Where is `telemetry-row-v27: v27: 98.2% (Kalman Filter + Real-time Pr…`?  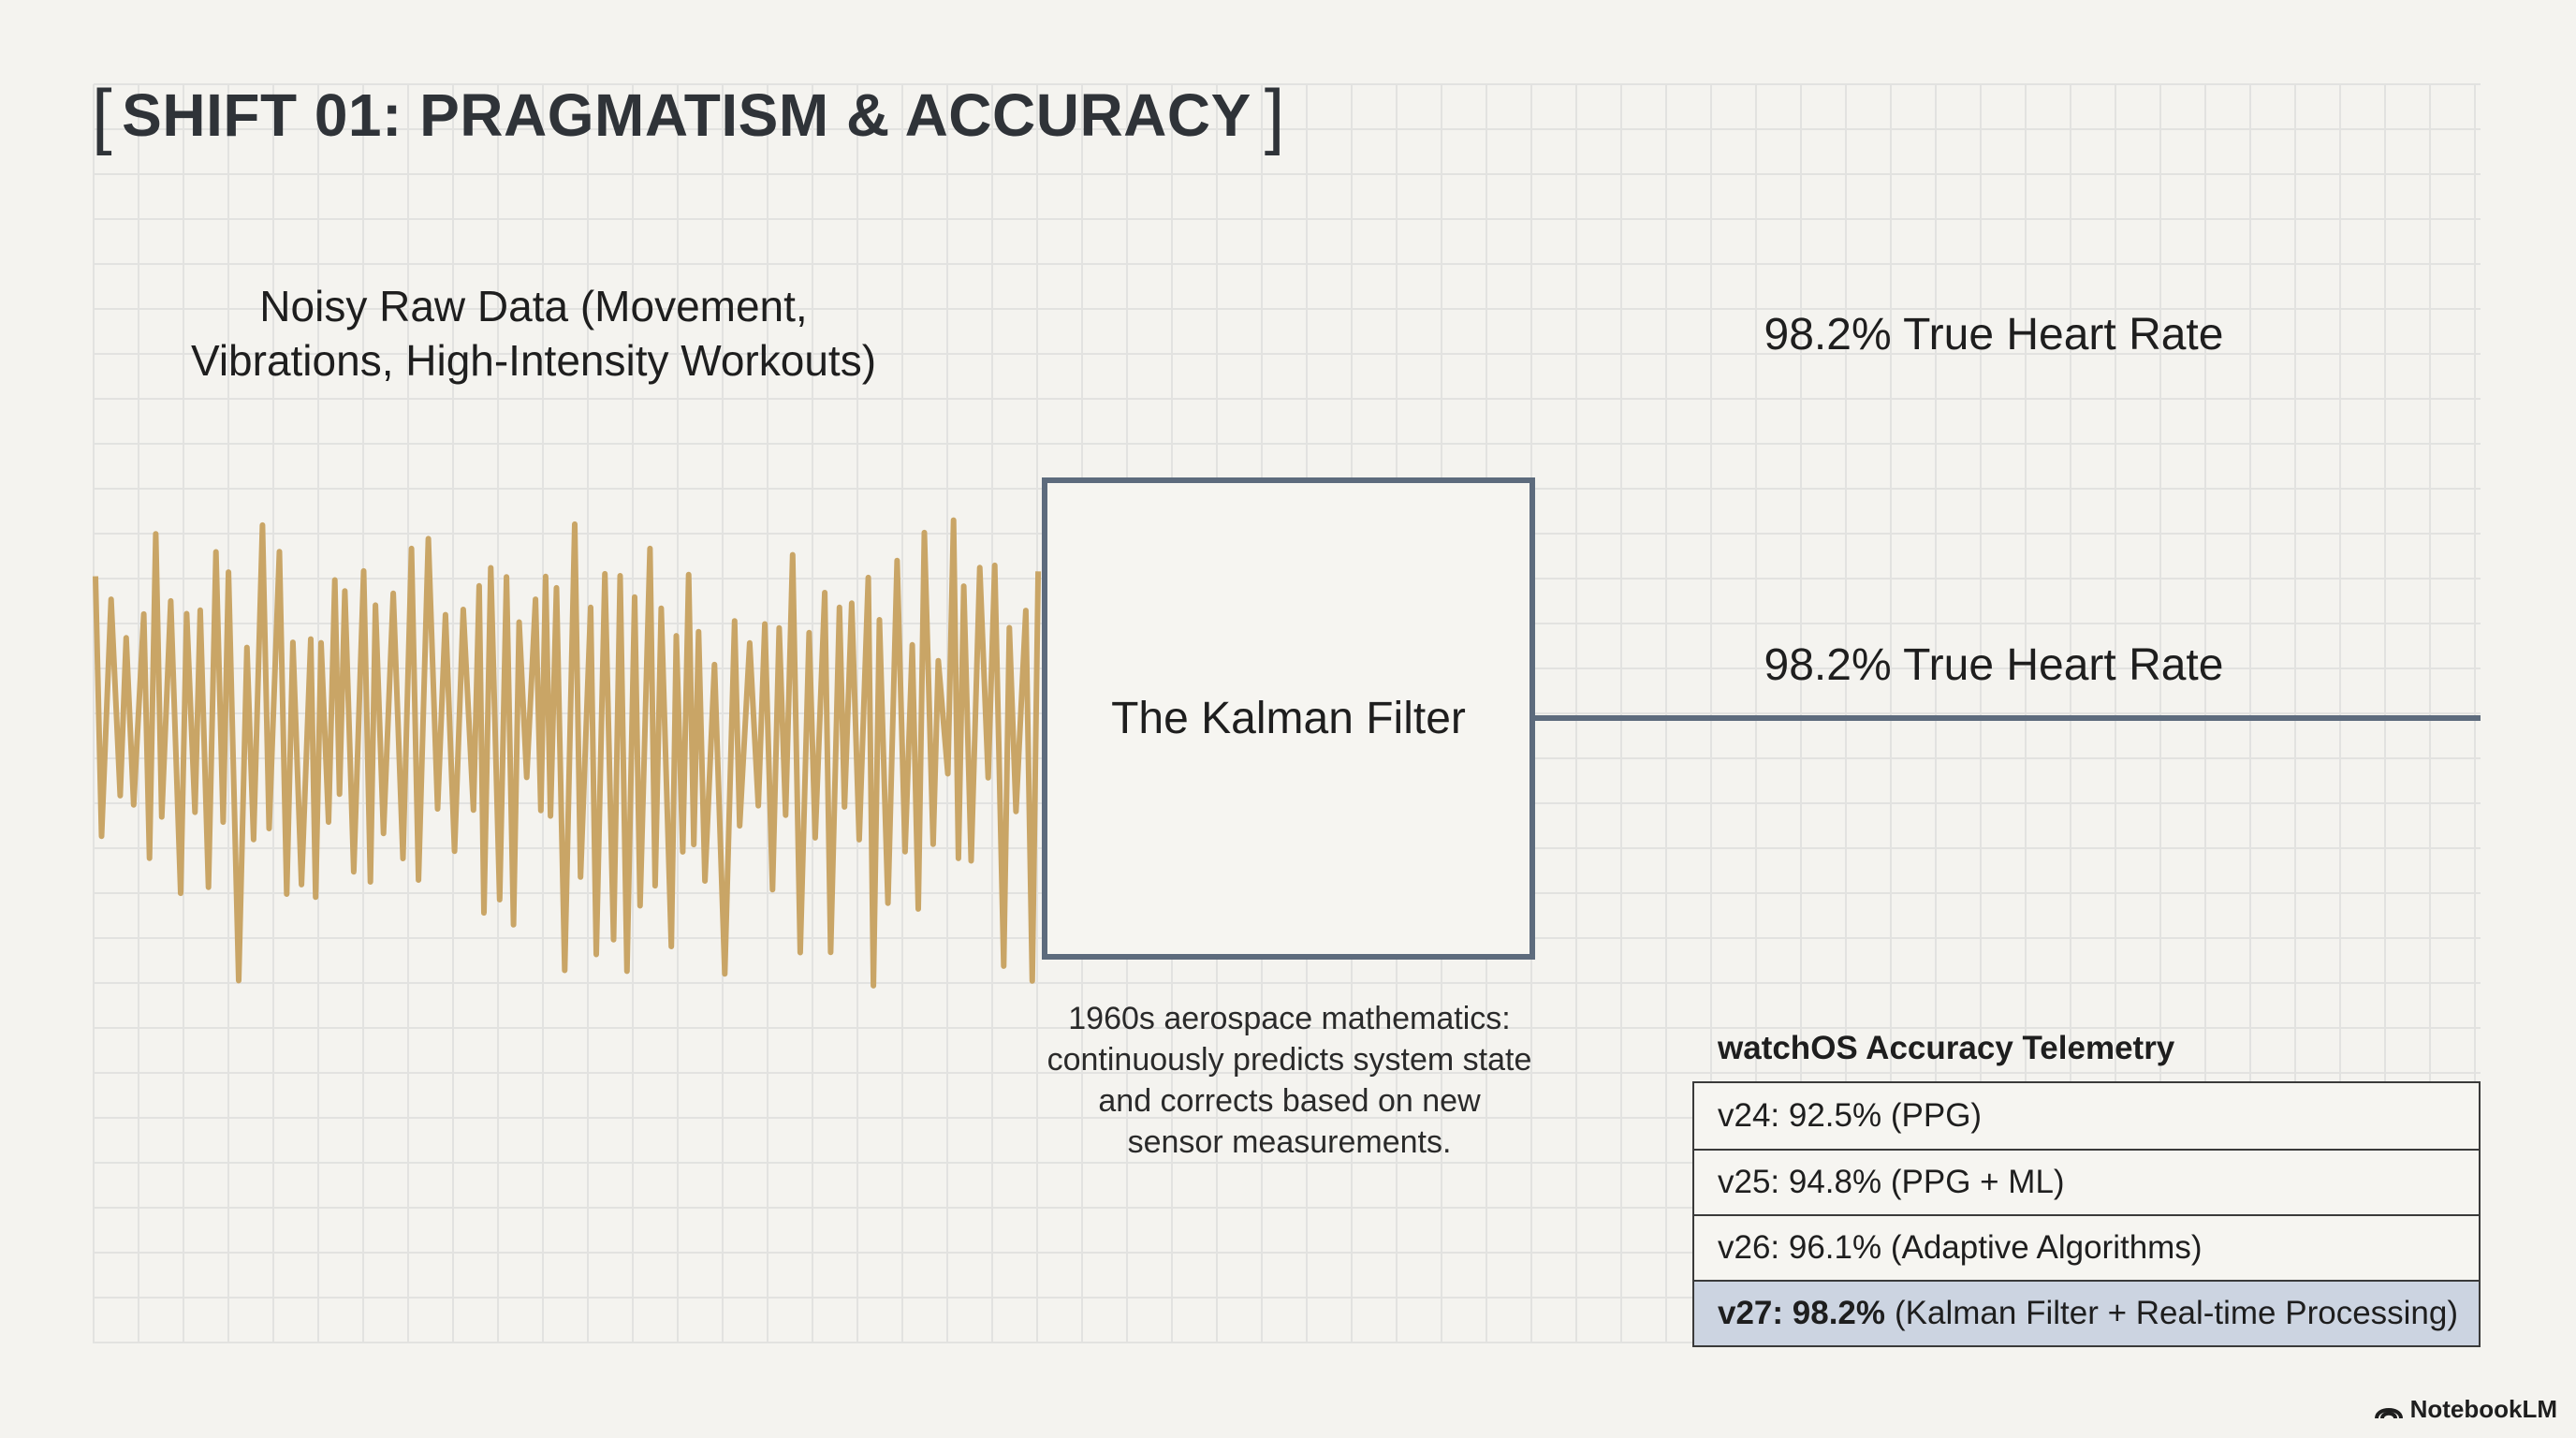
telemetry-row-v27: v27: 98.2% (Kalman Filter + Real-time Pr… is located at coordinates (2086, 1312).